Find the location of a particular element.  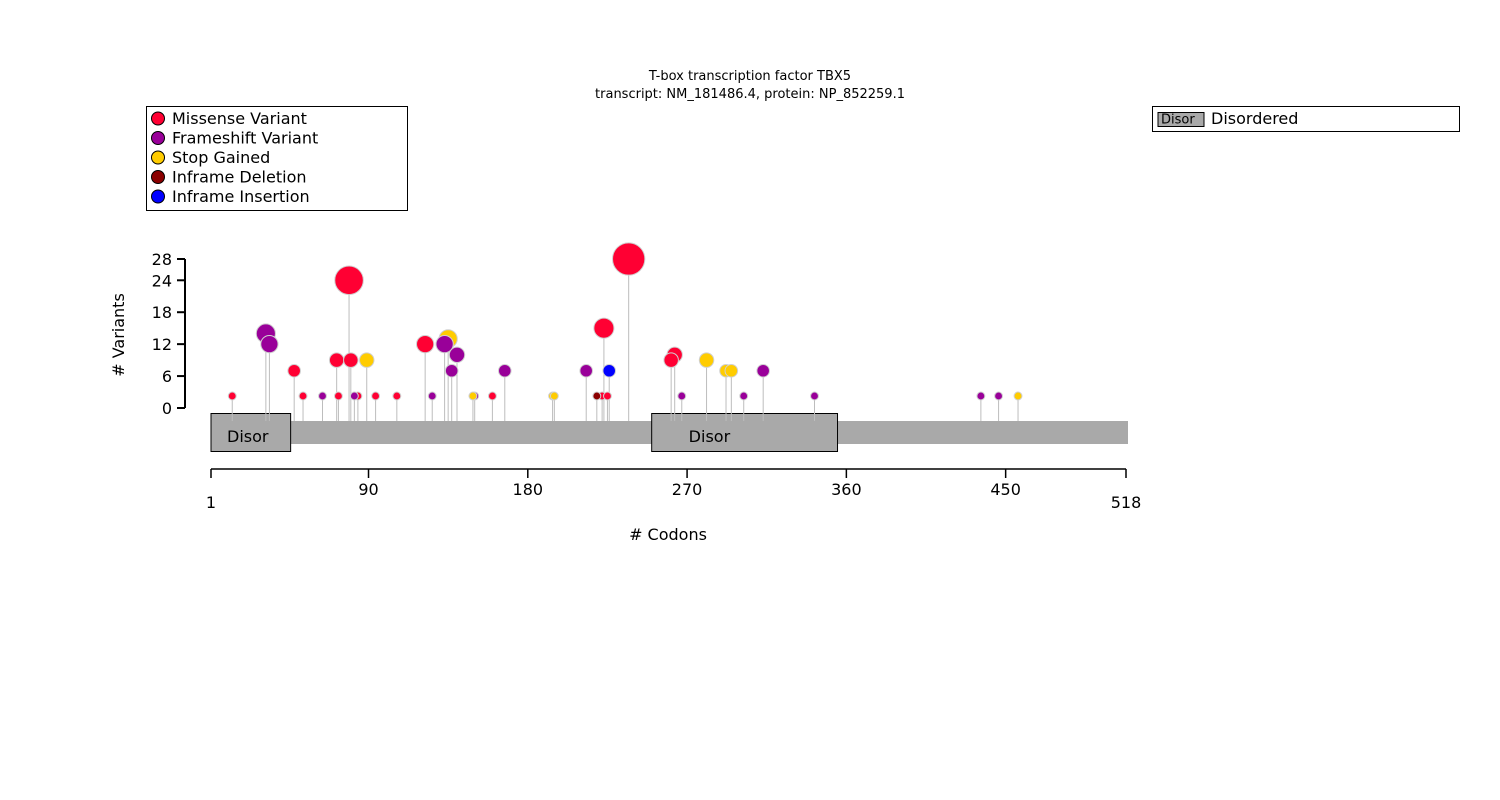

x-axis: 1 90 180 270 360 450 518 is located at coordinates (674, 490).